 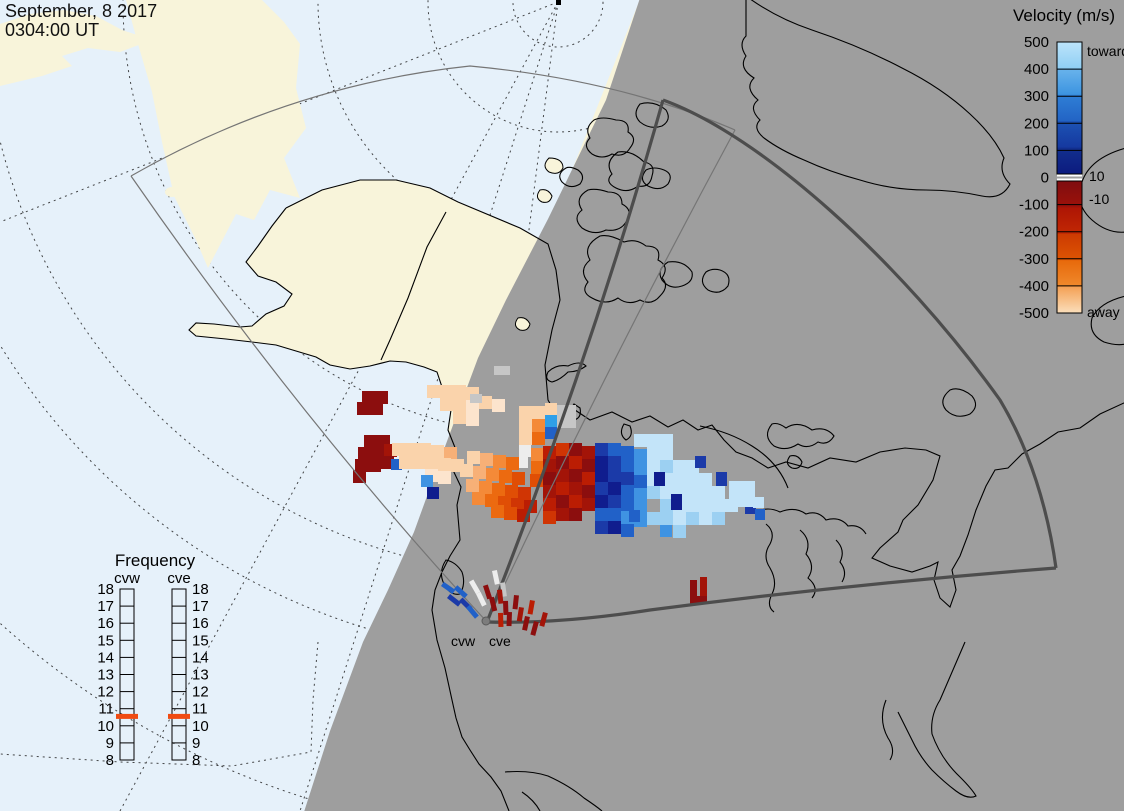 What do you see at coordinates (1105, 51) in the screenshot?
I see `toward-label: toward` at bounding box center [1105, 51].